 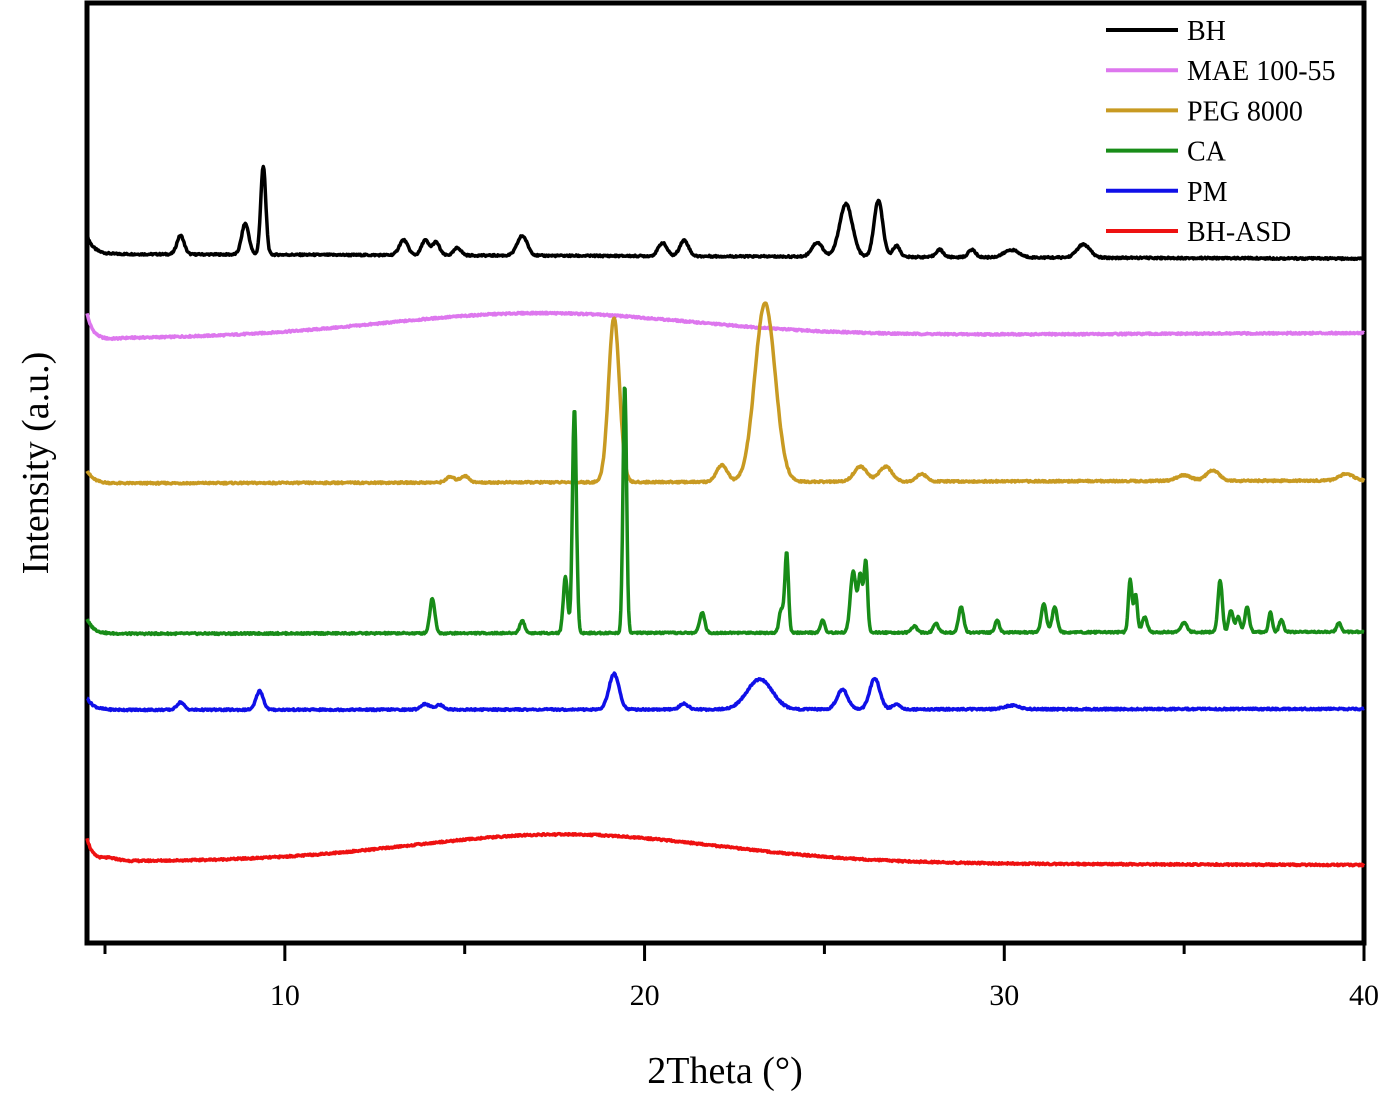 I want to click on series-line-bh-asd, so click(x=725, y=849).